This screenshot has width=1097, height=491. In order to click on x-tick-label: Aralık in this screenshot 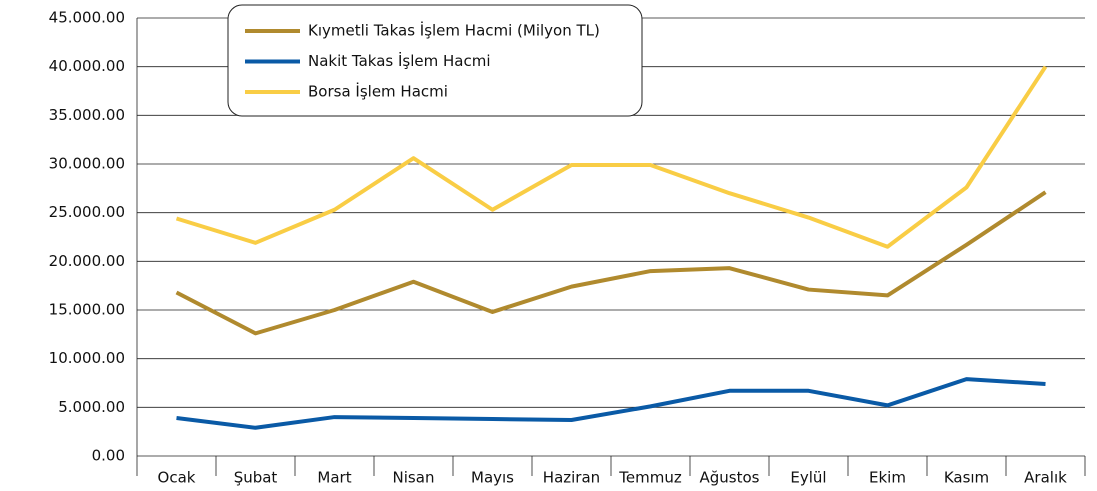, I will do `click(1045, 478)`.